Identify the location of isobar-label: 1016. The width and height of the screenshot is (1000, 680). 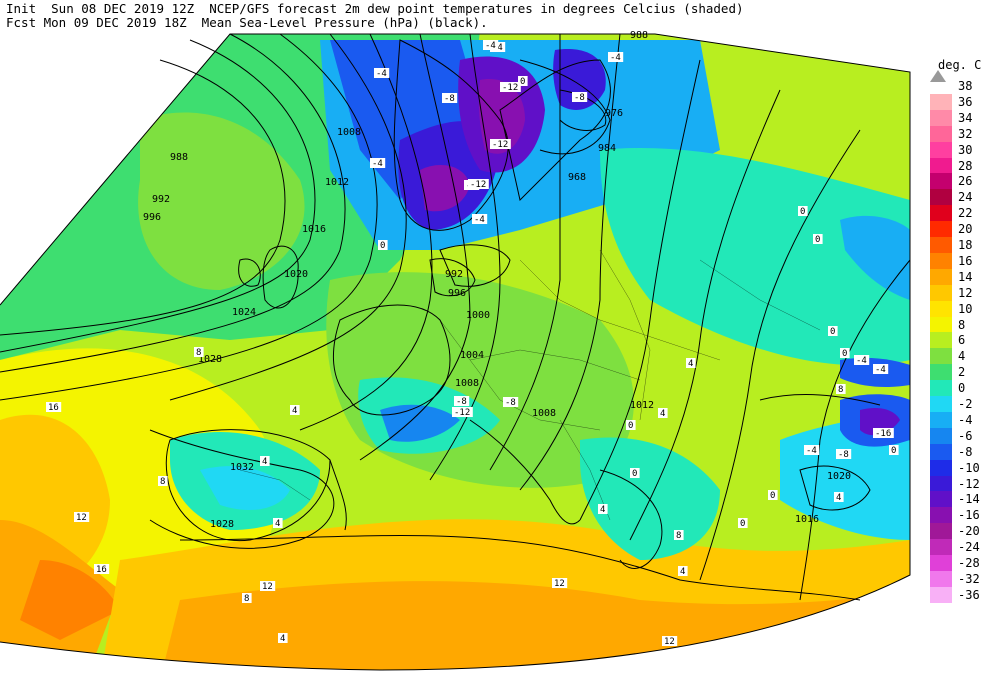
(314, 229).